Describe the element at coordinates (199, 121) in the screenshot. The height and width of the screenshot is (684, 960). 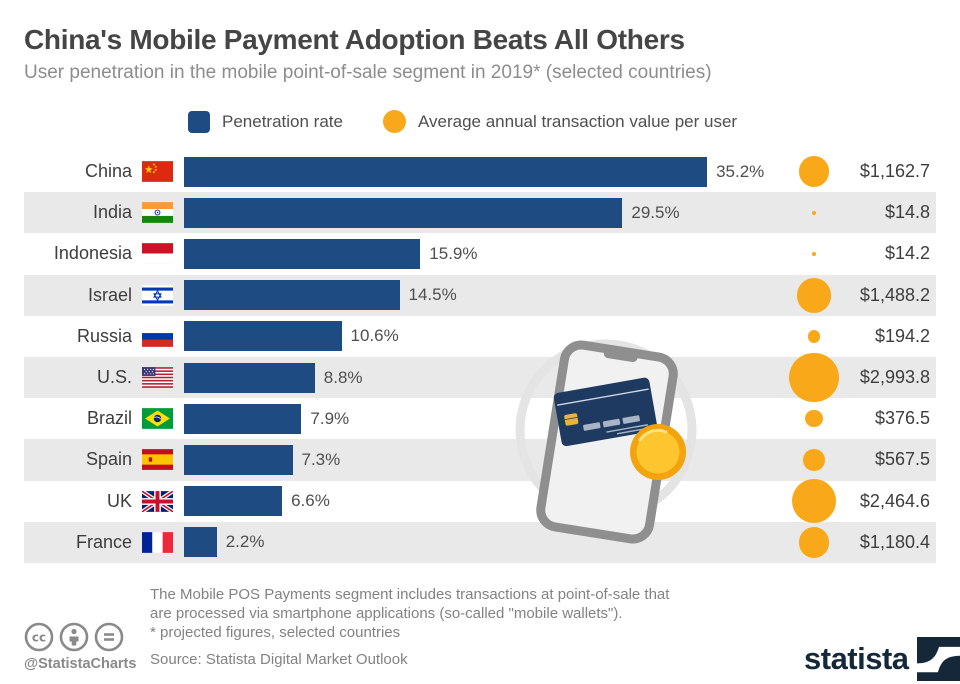
I see `penetration-legend-swatch` at that location.